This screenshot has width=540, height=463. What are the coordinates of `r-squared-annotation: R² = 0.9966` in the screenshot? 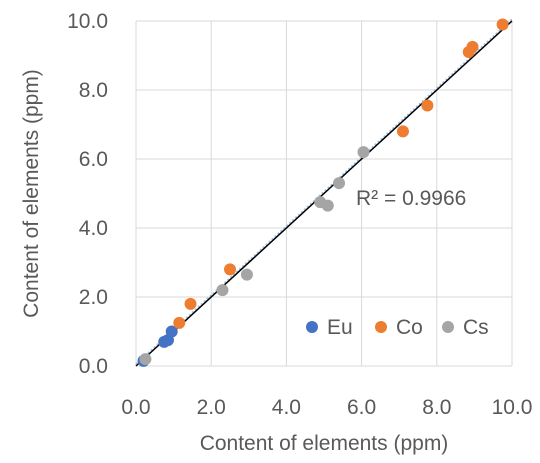 It's located at (411, 198).